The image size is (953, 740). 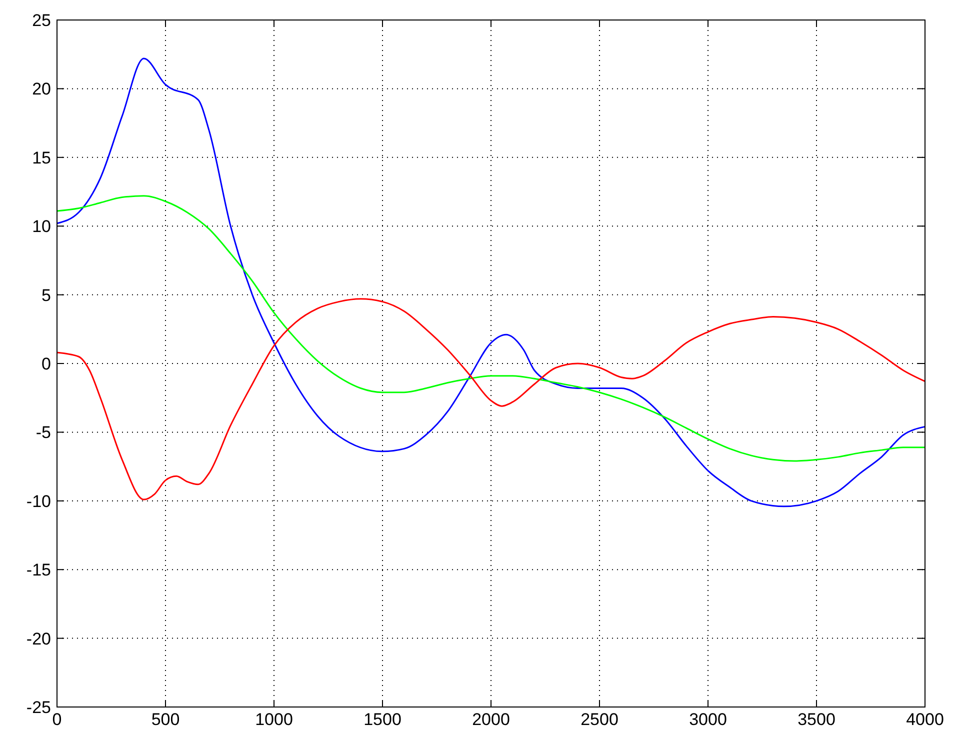 I want to click on x-tick-label: 3500, so click(x=817, y=719).